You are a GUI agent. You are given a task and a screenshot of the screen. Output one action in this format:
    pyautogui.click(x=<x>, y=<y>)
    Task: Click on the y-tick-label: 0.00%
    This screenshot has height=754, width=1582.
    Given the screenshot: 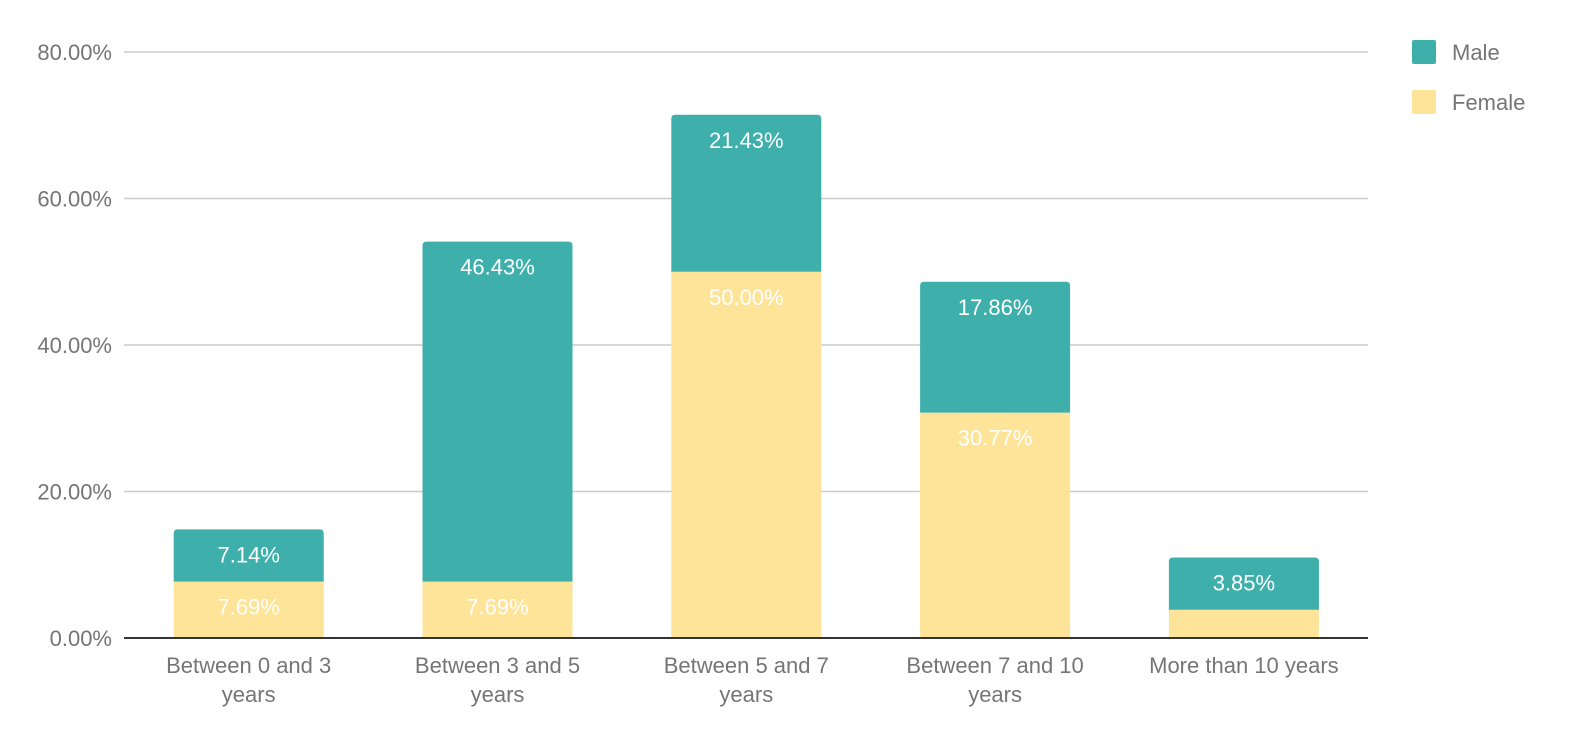 What is the action you would take?
    pyautogui.click(x=81, y=638)
    